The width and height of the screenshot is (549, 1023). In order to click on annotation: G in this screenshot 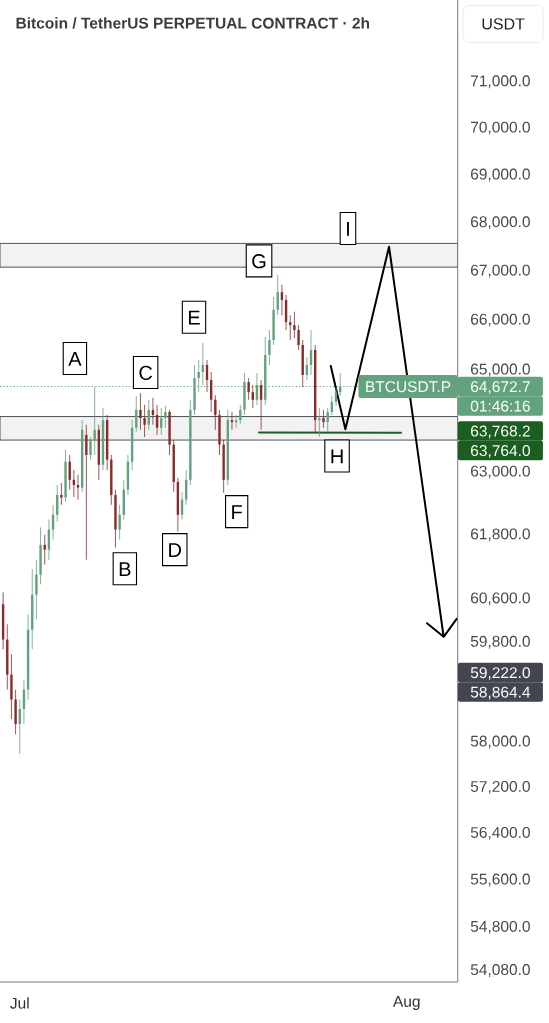, I will do `click(259, 261)`.